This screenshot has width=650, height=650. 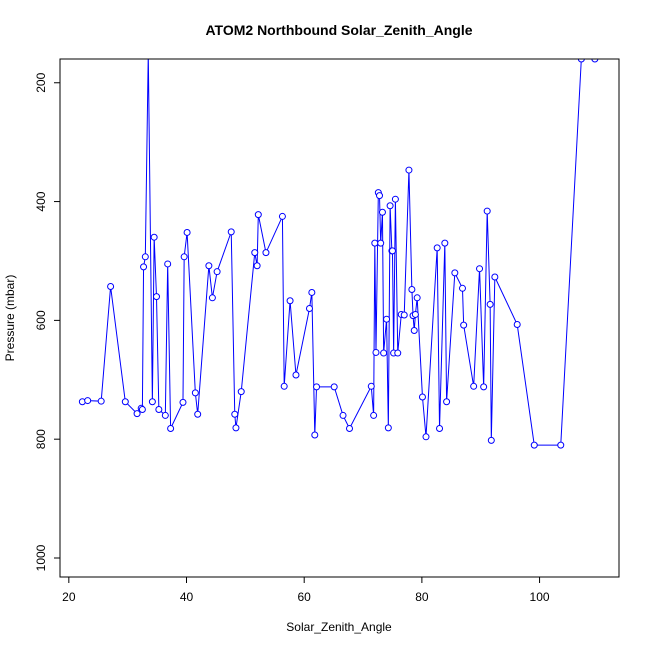 I want to click on y-axis: 200 400 600 800 1000, so click(x=47, y=321).